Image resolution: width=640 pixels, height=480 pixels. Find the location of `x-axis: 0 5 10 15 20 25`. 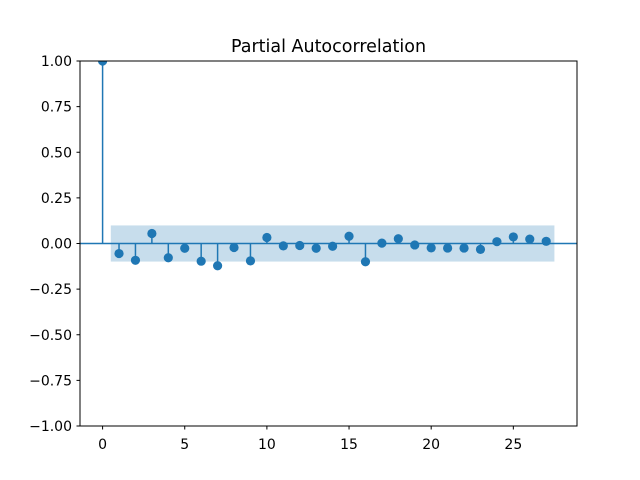

x-axis: 0 5 10 15 20 25 is located at coordinates (310, 439).